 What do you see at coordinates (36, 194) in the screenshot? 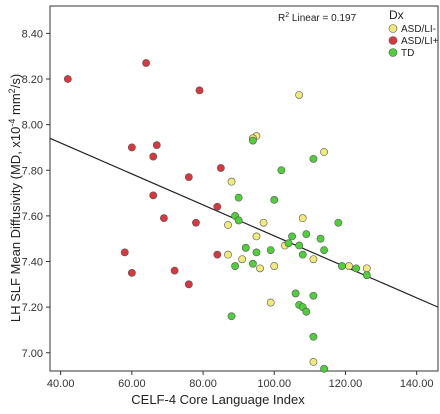
I see `y-axis: 7.00 7.20 7.40 7.60 7.80 8.00 8.20 8.40` at bounding box center [36, 194].